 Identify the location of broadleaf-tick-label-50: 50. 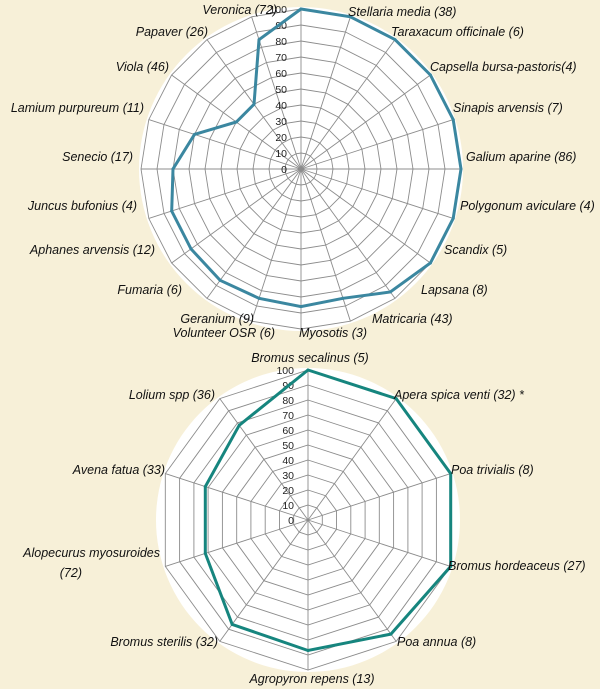
(281, 90).